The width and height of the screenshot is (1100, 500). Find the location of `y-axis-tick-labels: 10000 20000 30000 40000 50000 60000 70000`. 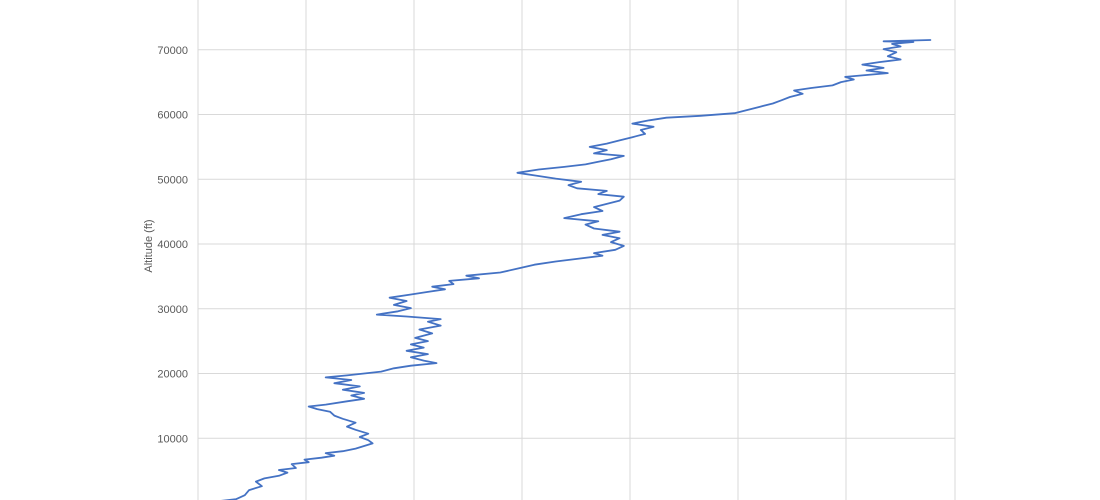

y-axis-tick-labels: 10000 20000 30000 40000 50000 60000 70000 is located at coordinates (172, 245).